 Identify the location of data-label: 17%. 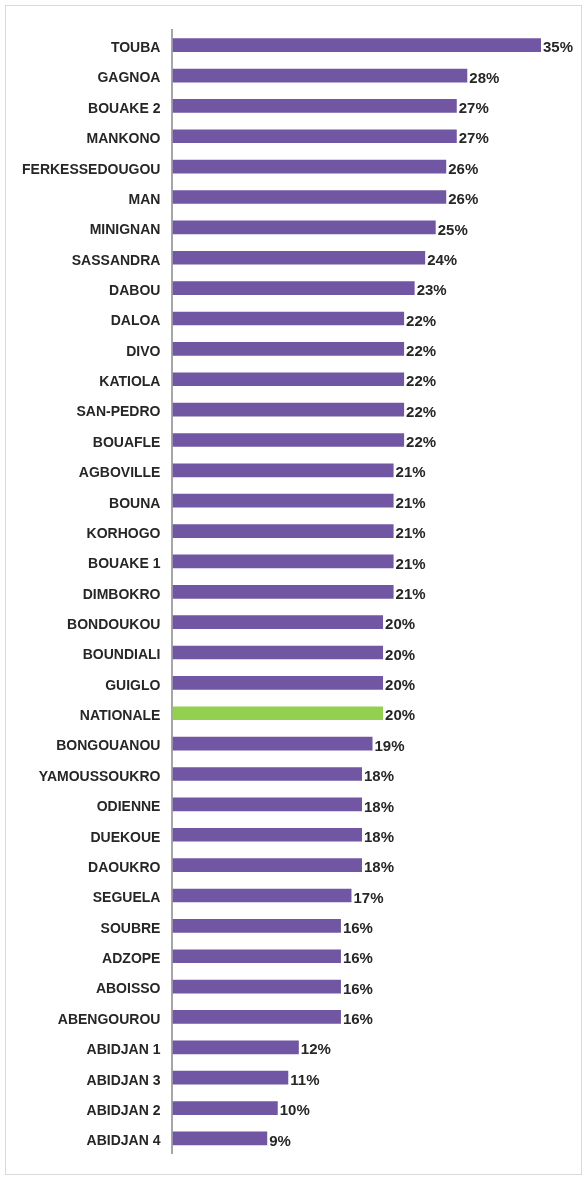
(368, 897).